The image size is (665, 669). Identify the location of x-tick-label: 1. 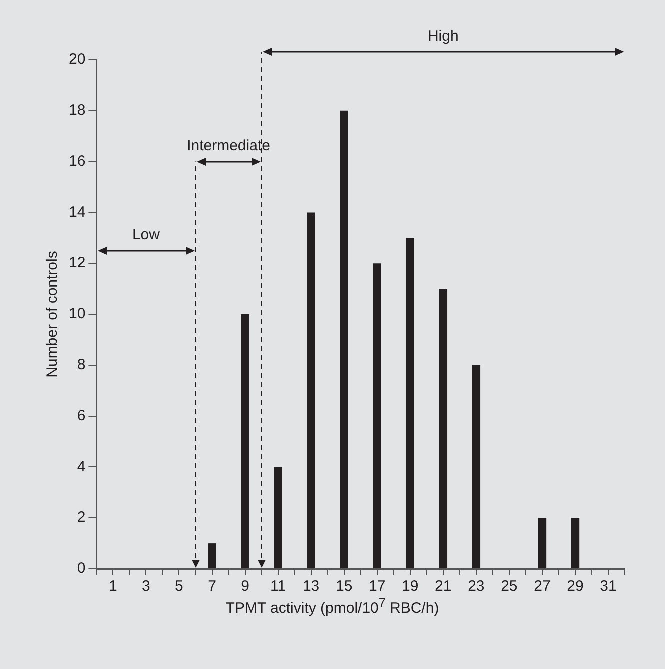
(113, 587).